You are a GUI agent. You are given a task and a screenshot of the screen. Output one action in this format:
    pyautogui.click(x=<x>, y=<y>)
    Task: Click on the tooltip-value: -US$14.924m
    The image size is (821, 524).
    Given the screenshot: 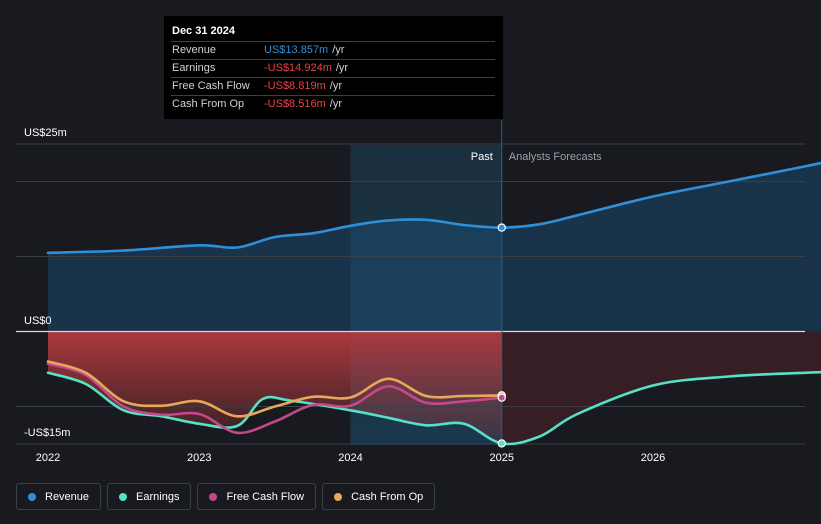 What is the action you would take?
    pyautogui.click(x=298, y=68)
    